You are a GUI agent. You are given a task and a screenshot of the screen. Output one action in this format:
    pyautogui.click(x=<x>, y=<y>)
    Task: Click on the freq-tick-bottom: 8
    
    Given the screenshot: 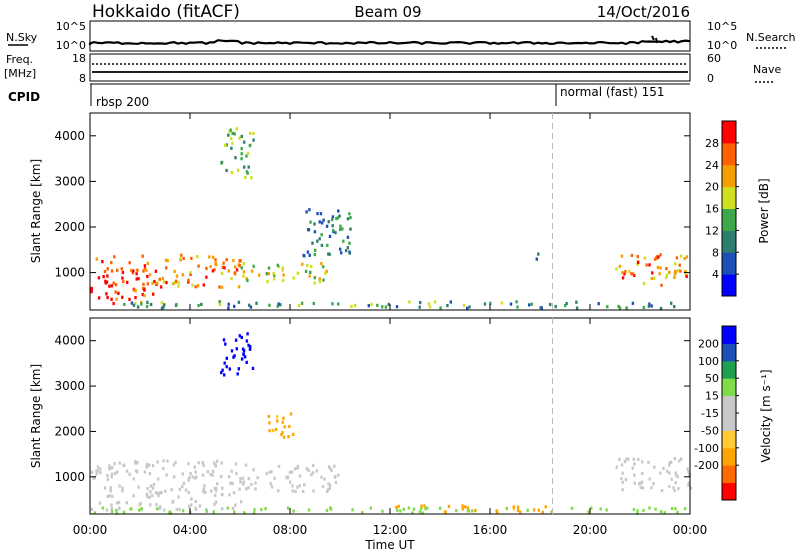 What is the action you would take?
    pyautogui.click(x=82, y=78)
    